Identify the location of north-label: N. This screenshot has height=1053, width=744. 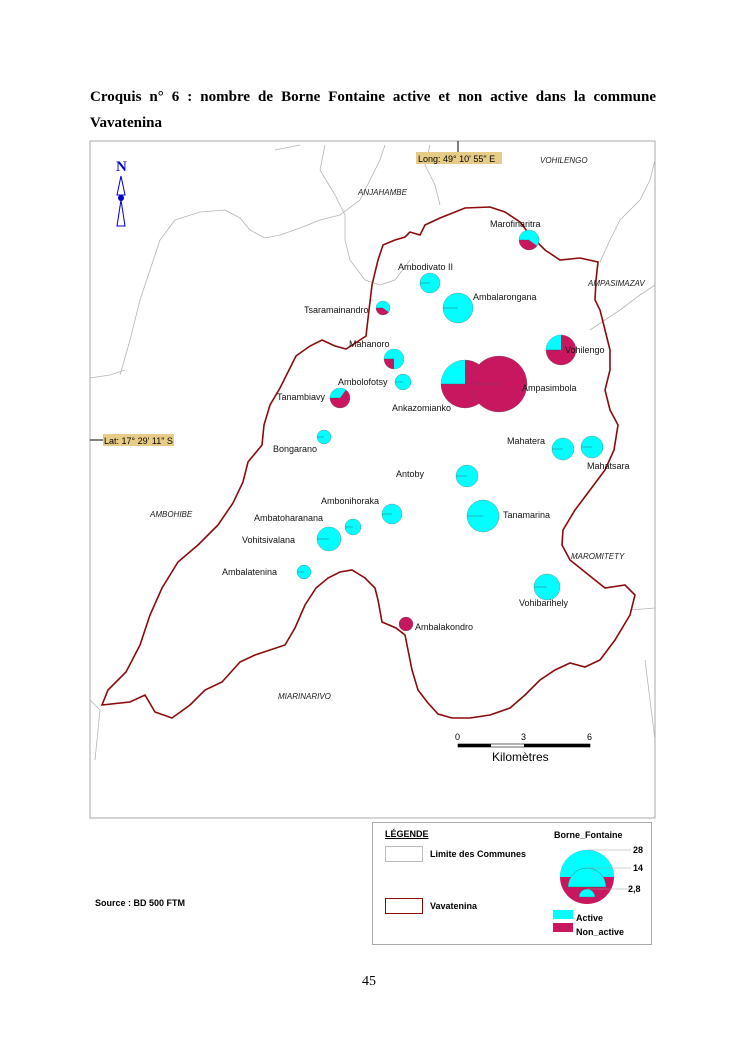
(121, 167).